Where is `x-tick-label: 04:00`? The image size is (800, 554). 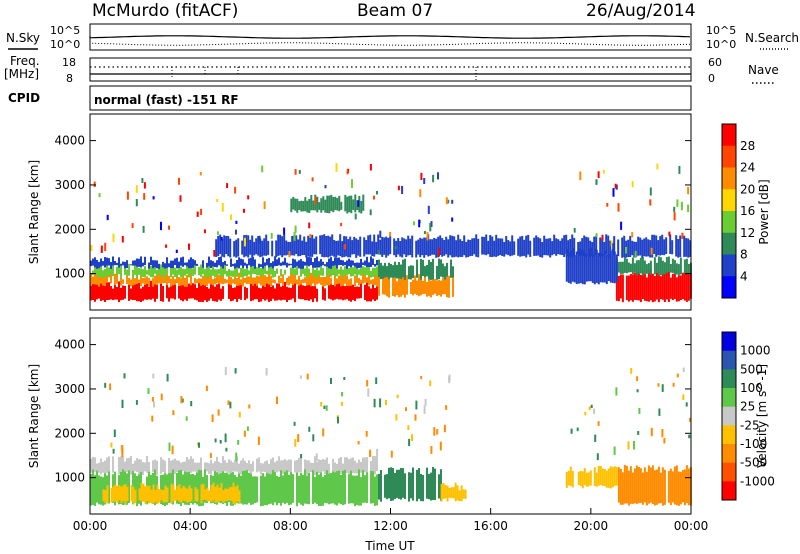 x-tick-label: 04:00 is located at coordinates (190, 526).